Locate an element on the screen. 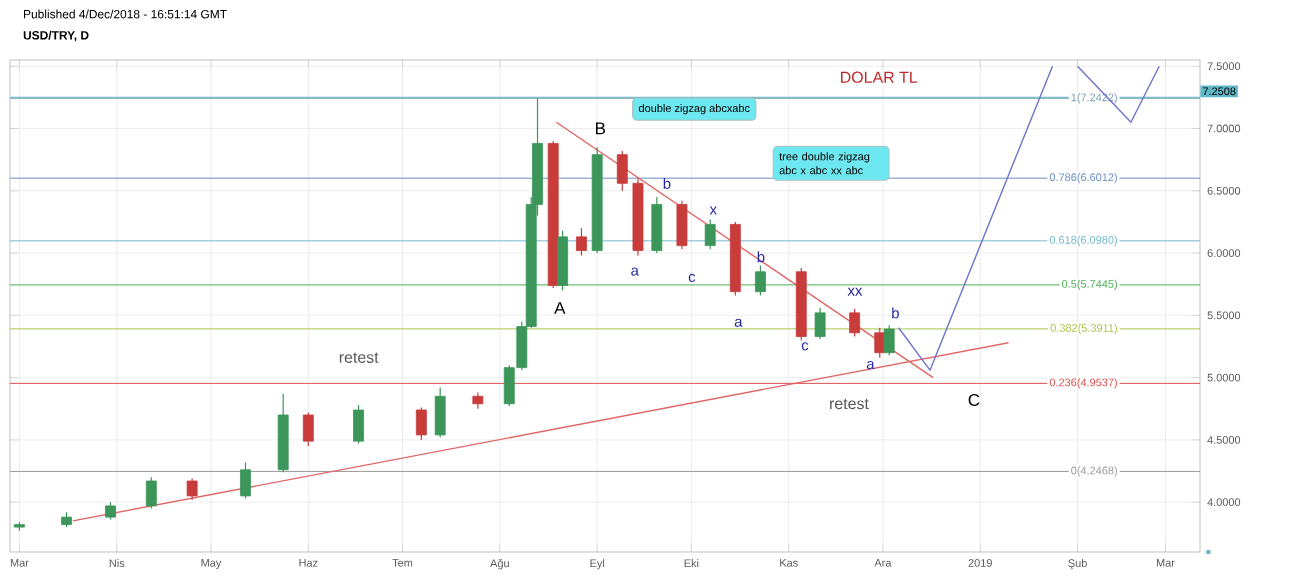 Image resolution: width=1308 pixels, height=584 pixels. annotation: B is located at coordinates (600, 128).